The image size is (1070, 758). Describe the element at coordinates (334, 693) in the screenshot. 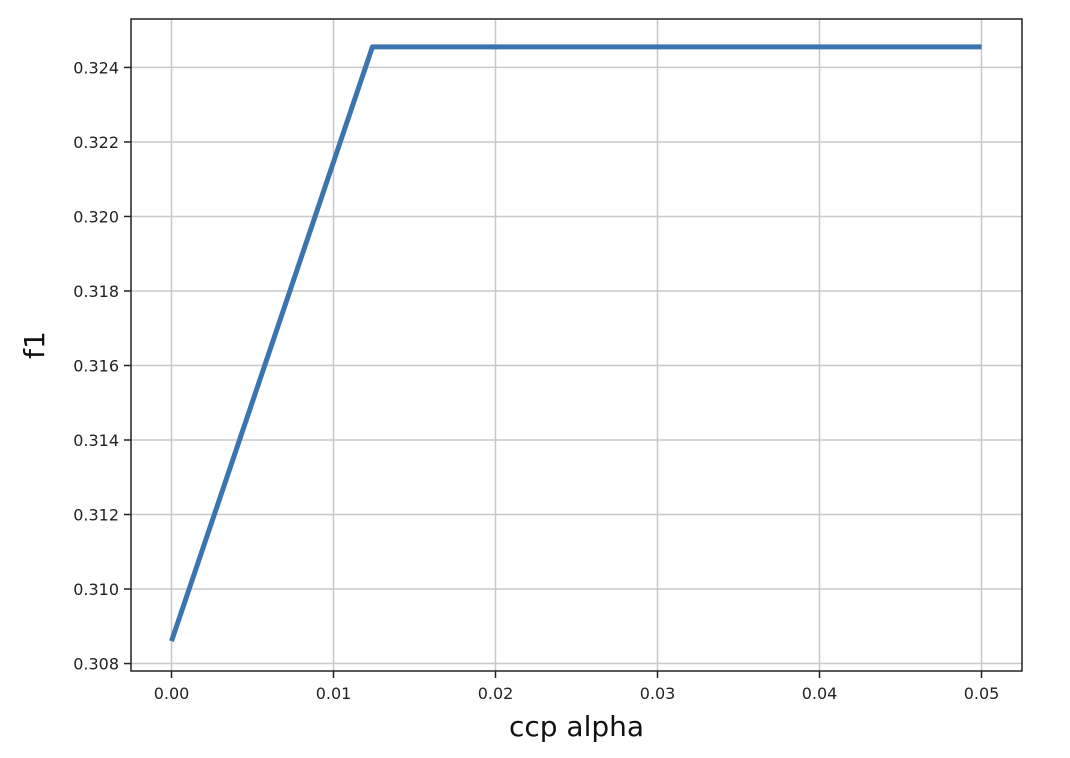

I see `x-tick-label: 0.01` at that location.